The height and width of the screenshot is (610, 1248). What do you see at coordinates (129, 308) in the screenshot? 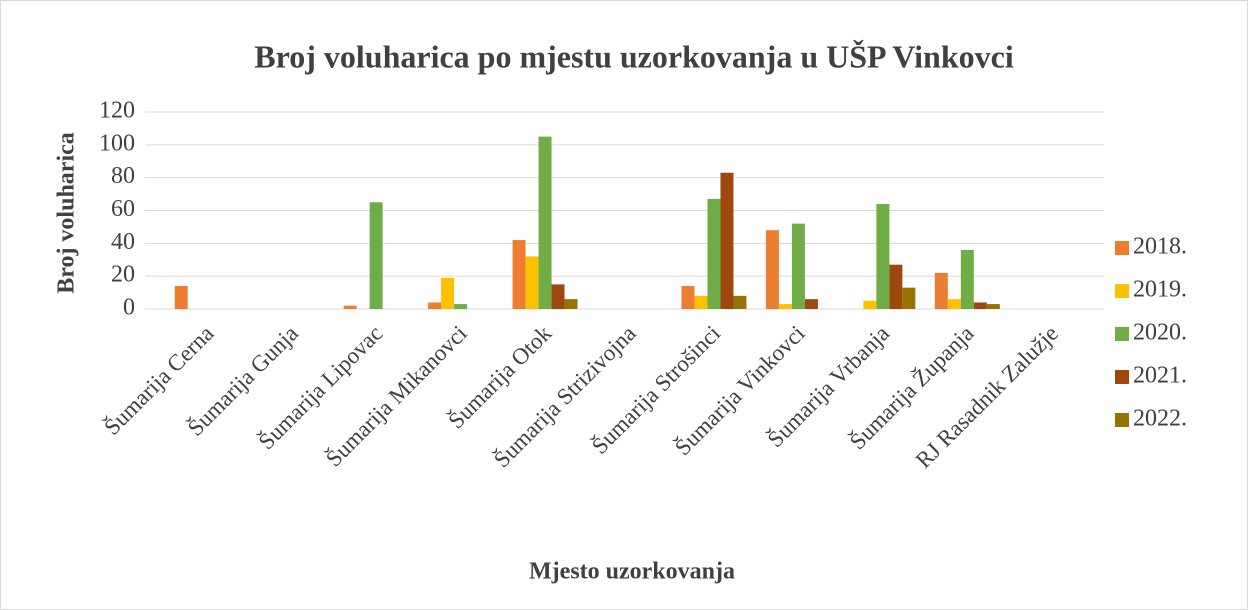
I see `y-tick-label: 0` at bounding box center [129, 308].